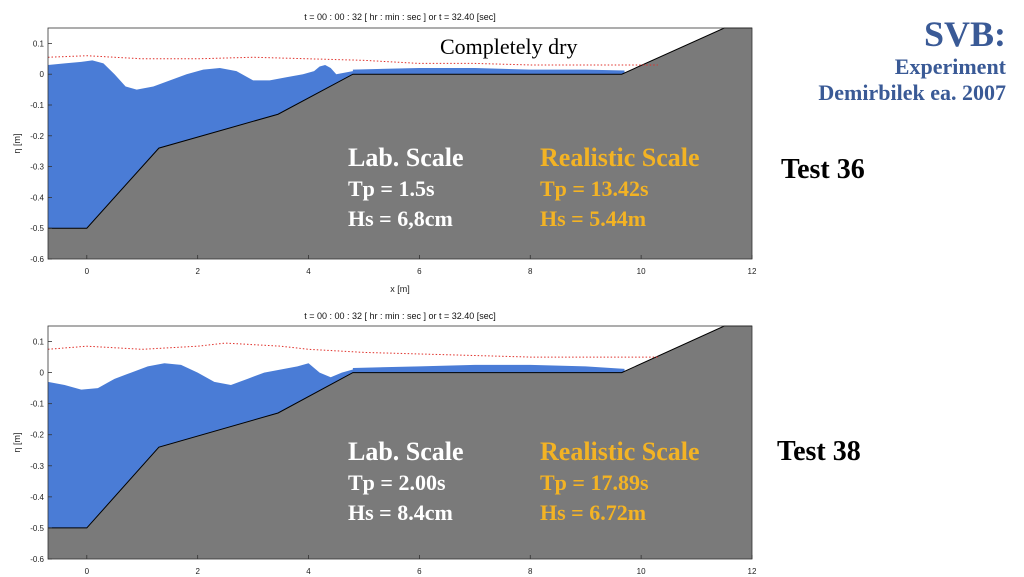 The width and height of the screenshot is (1024, 577). I want to click on brand-experiment: Experiment, so click(950, 66).